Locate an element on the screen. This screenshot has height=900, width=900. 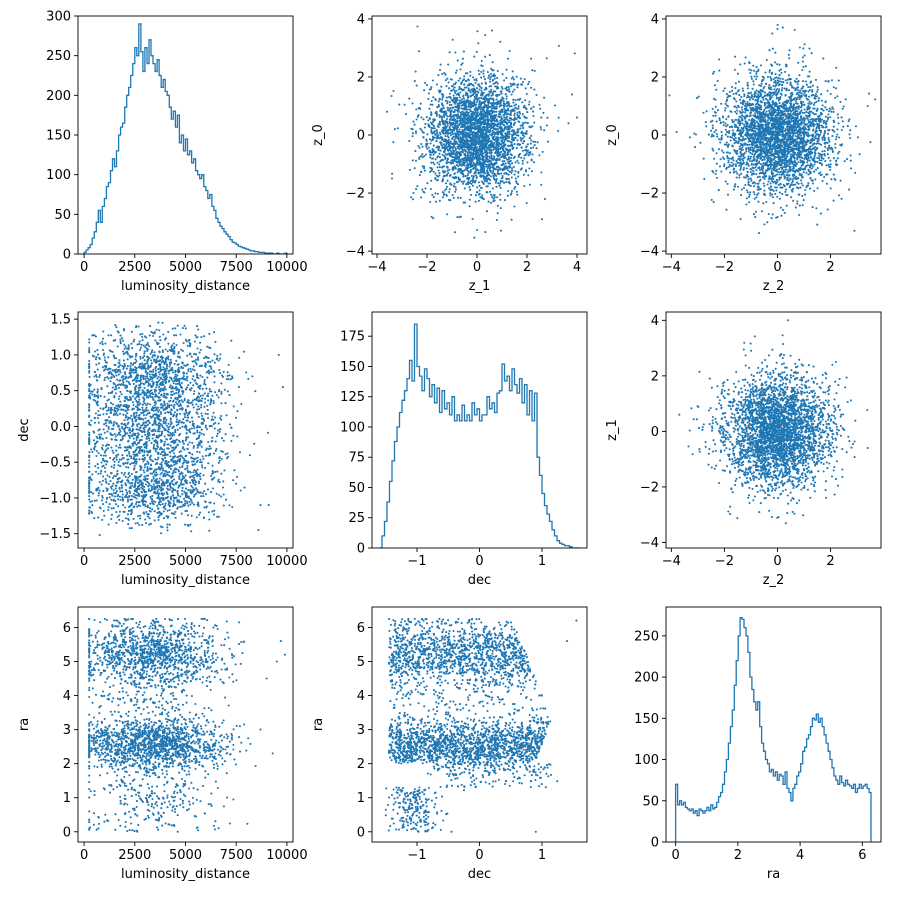
plot-area is located at coordinates (772, 129).